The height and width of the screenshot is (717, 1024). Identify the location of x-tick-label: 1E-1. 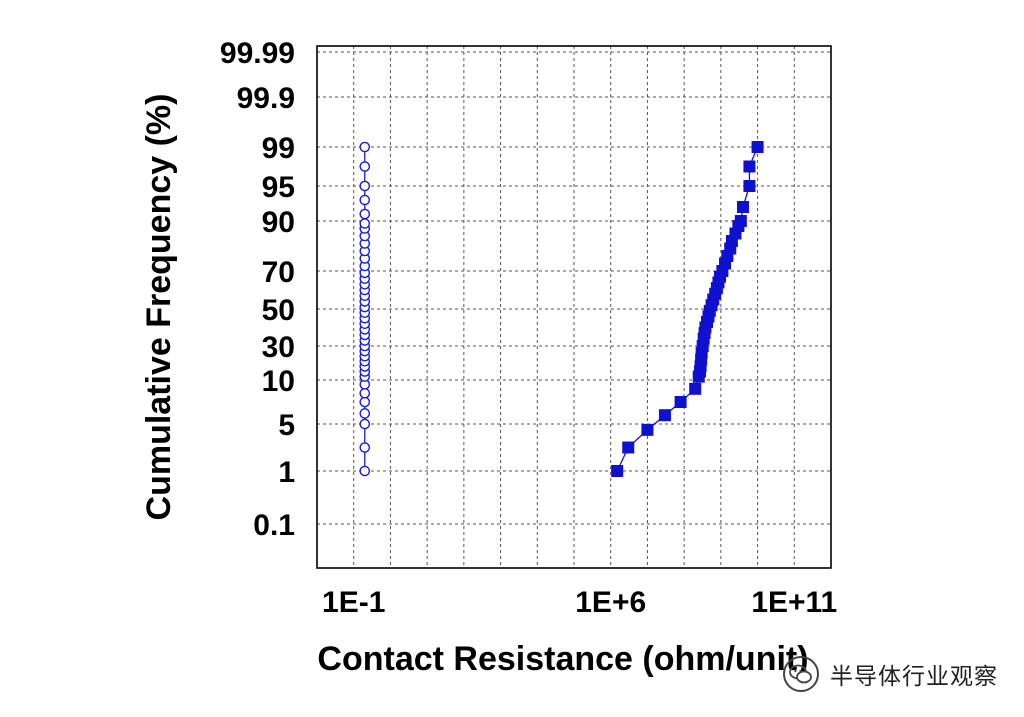
(353, 602).